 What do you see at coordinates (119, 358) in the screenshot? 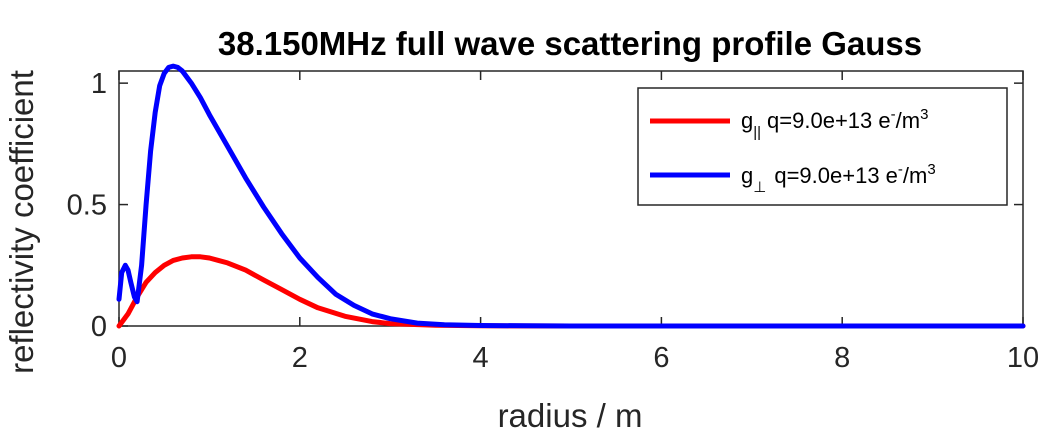
I see `x-tick-label: 0` at bounding box center [119, 358].